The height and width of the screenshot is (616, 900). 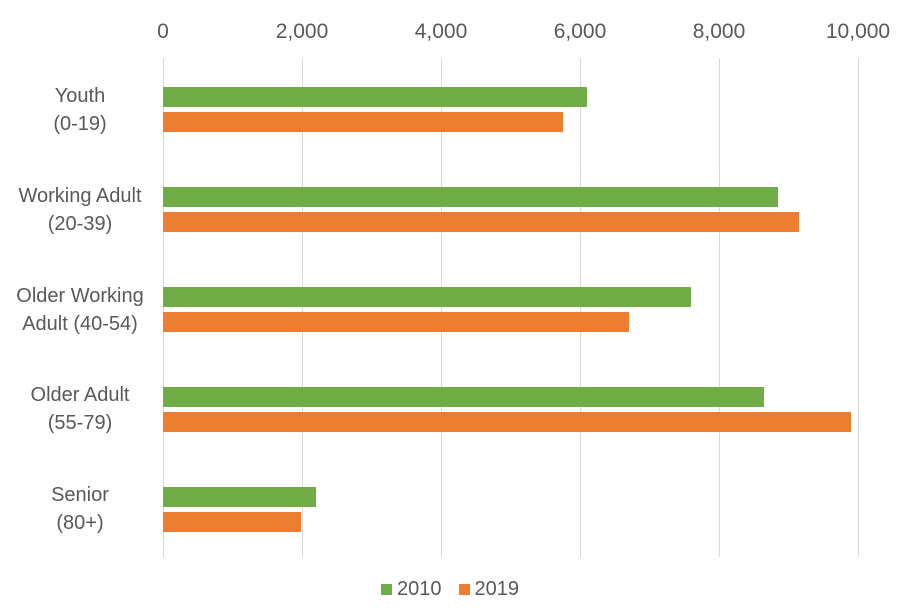 What do you see at coordinates (464, 589) in the screenshot?
I see `legend-swatch-2019-icon` at bounding box center [464, 589].